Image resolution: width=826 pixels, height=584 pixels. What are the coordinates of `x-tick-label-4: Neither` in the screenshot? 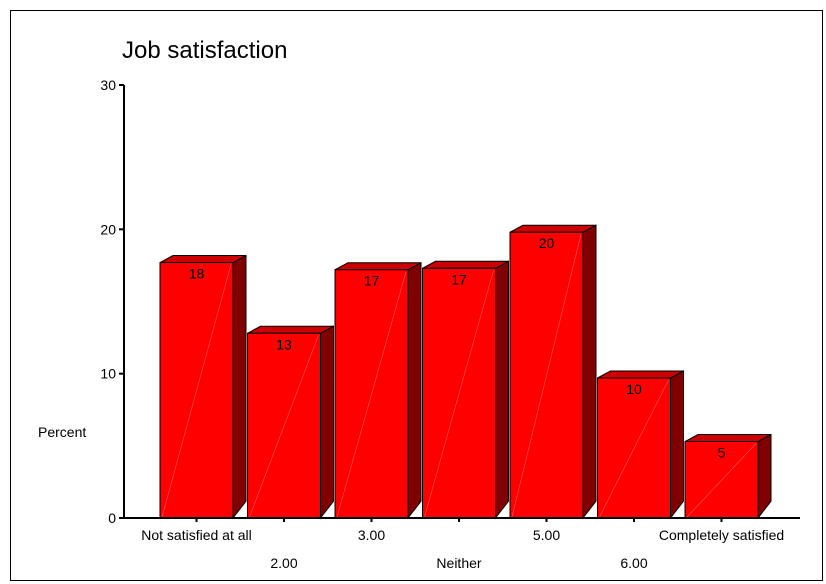 It's located at (458, 563).